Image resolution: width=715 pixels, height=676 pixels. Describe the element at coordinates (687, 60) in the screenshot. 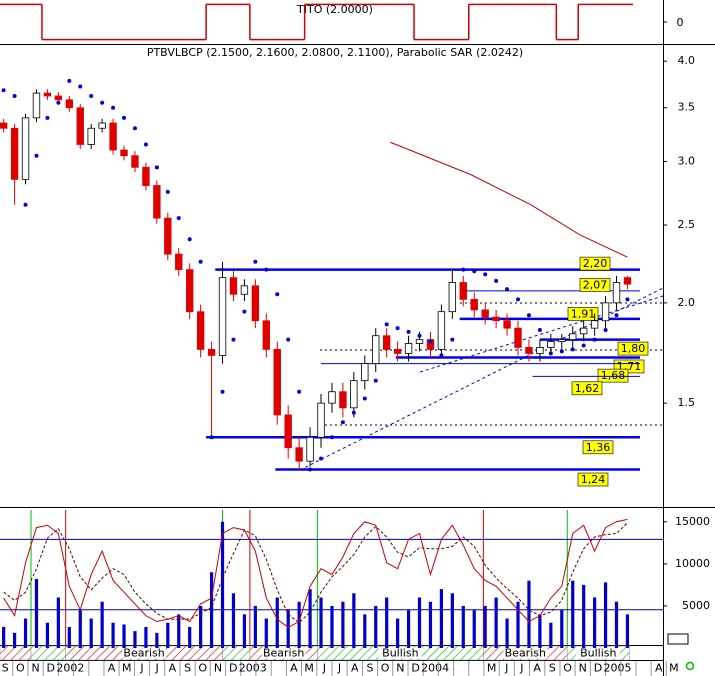

I see `y-tick-label: 4.0` at that location.